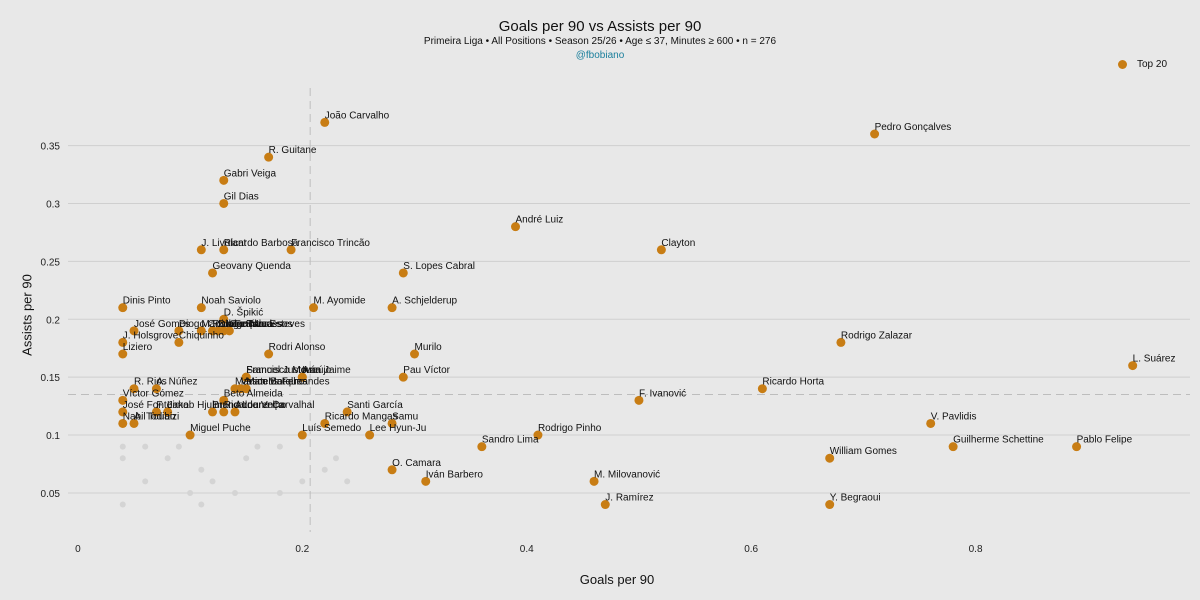 Image resolution: width=1200 pixels, height=600 pixels. Describe the element at coordinates (426, 370) in the screenshot. I see `data-point-label: Pau Víctor` at that location.